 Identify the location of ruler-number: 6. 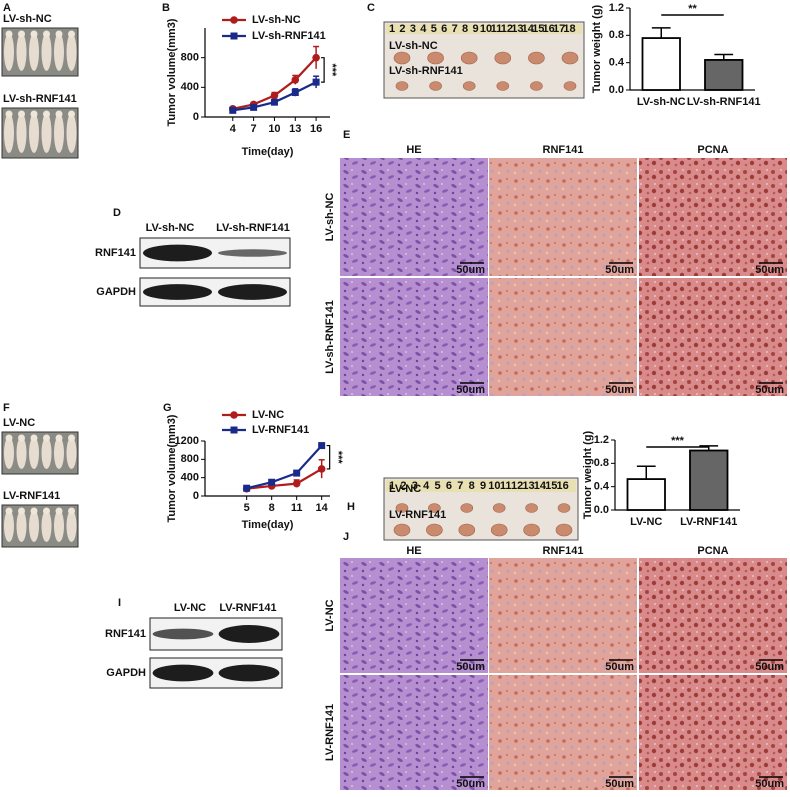
(444, 29).